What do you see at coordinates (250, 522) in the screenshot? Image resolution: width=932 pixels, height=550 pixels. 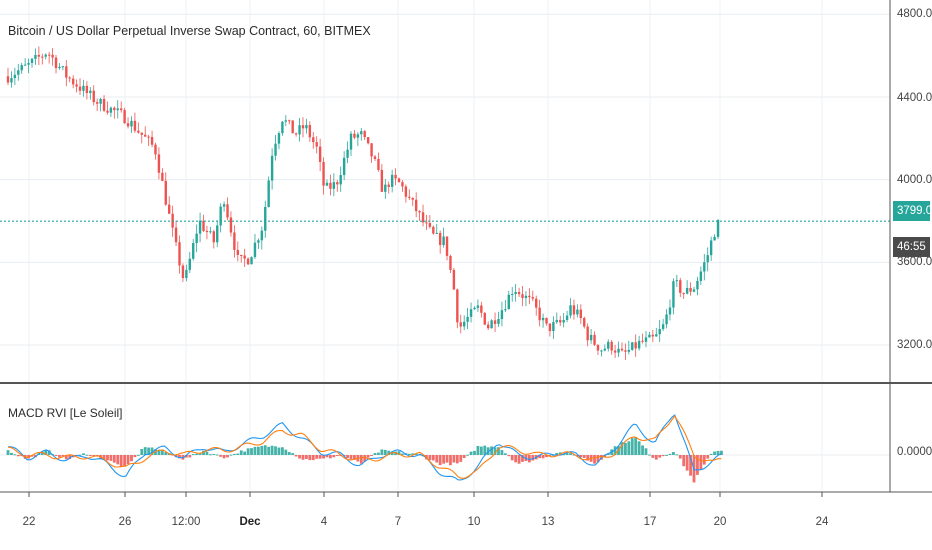 I see `time-label-3: Dec` at bounding box center [250, 522].